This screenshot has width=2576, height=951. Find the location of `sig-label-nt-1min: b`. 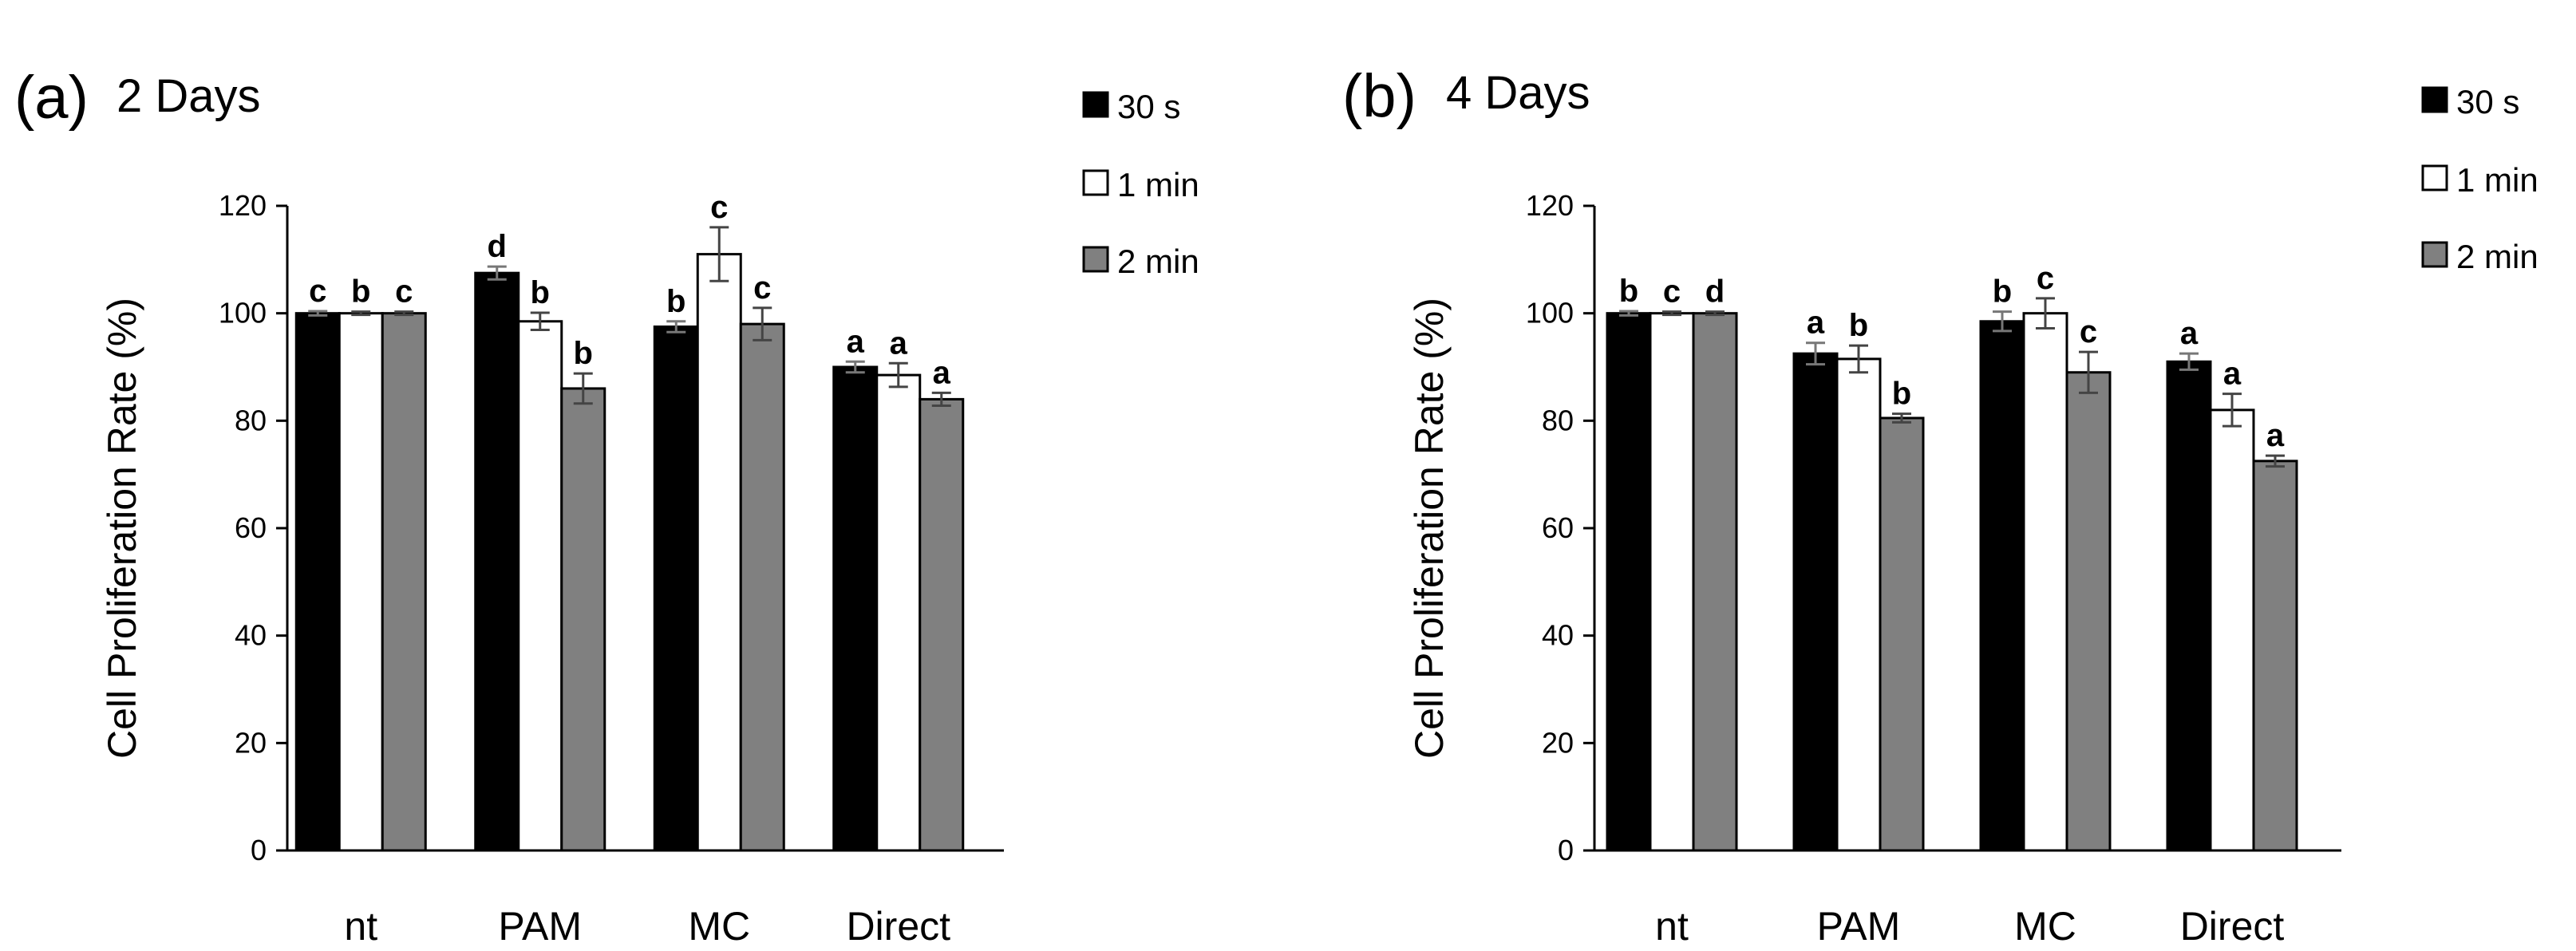

sig-label-nt-1min: b is located at coordinates (360, 292).